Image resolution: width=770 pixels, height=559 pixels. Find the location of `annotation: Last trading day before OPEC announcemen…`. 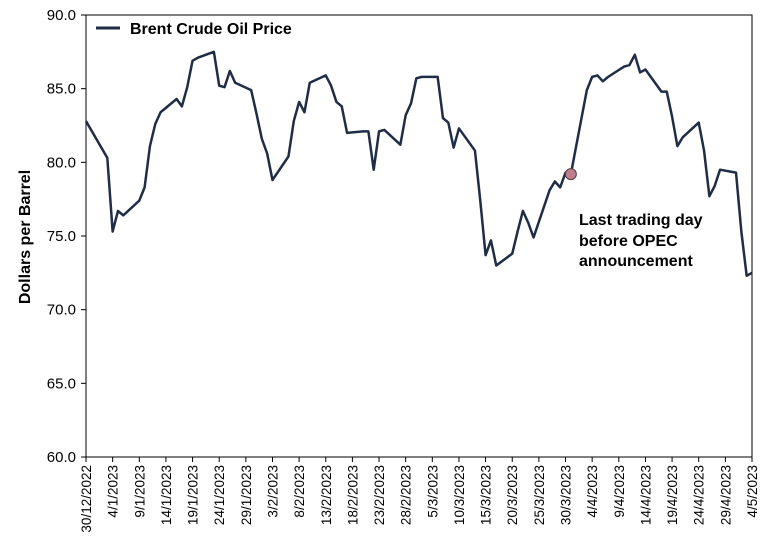

annotation: Last trading day before OPEC announcemen… is located at coordinates (641, 241).